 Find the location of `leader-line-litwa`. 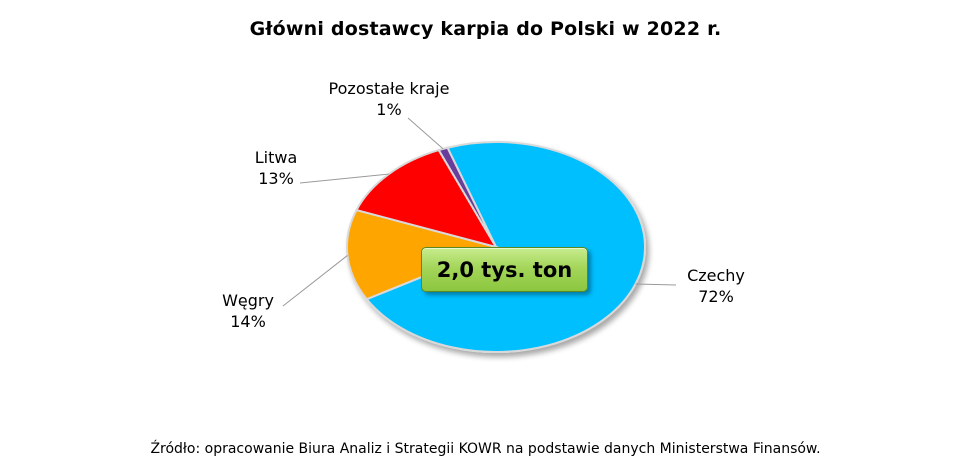

leader-line-litwa is located at coordinates (344, 178).